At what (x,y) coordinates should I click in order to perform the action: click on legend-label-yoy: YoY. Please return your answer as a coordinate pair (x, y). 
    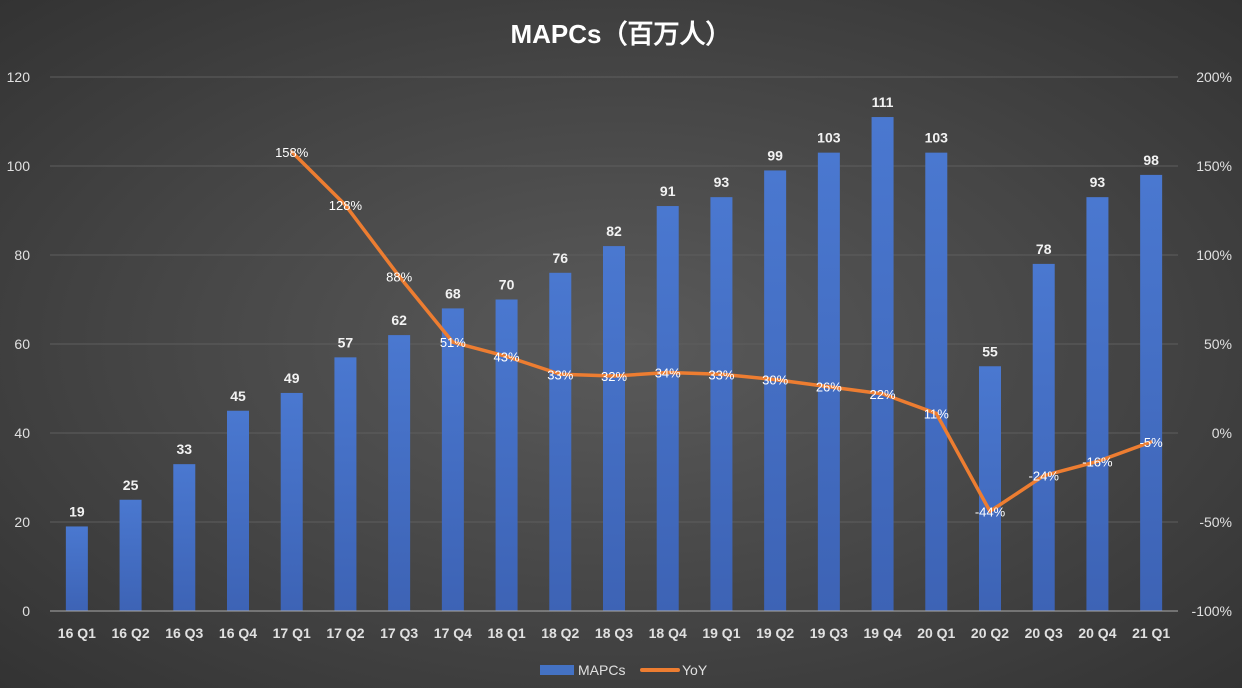
    Looking at the image, I should click on (695, 670).